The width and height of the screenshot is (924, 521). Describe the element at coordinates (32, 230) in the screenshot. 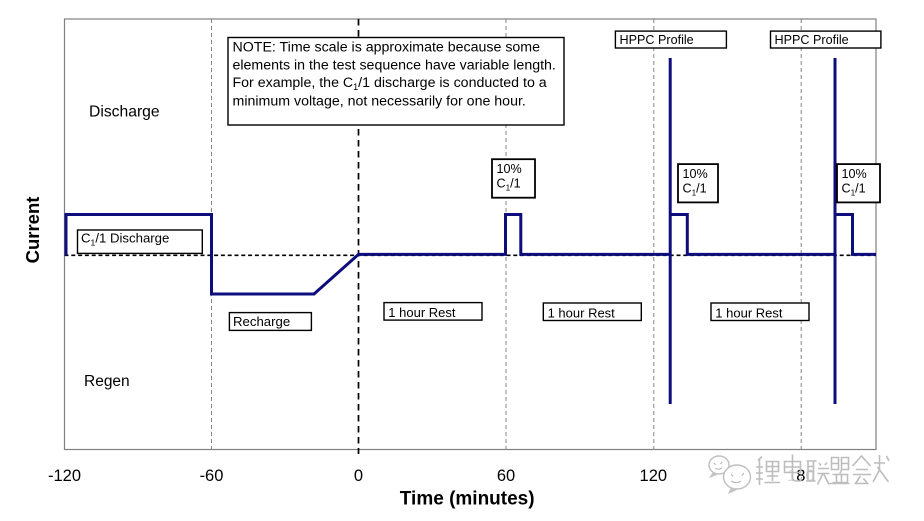

I see `svg-text: Current` at that location.